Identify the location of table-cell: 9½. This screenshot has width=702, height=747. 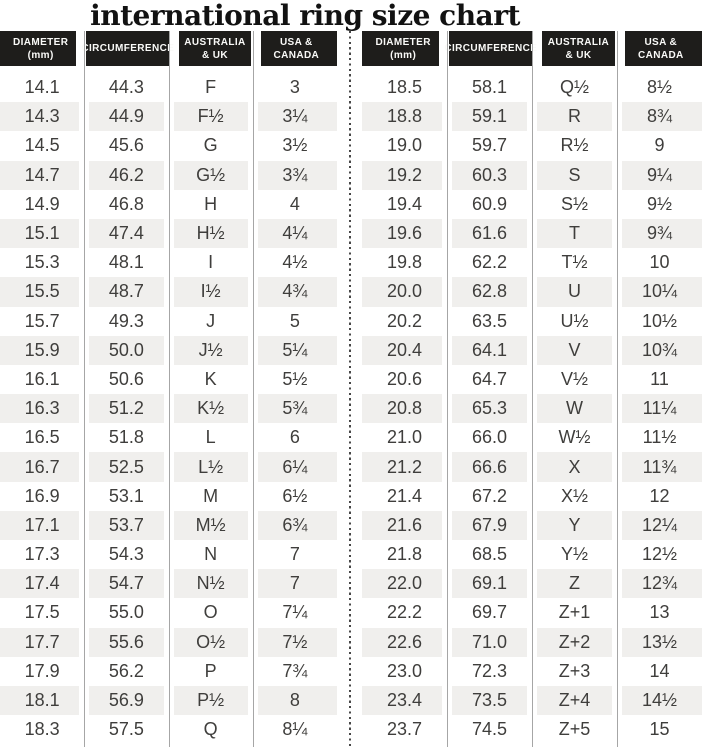
(659, 204).